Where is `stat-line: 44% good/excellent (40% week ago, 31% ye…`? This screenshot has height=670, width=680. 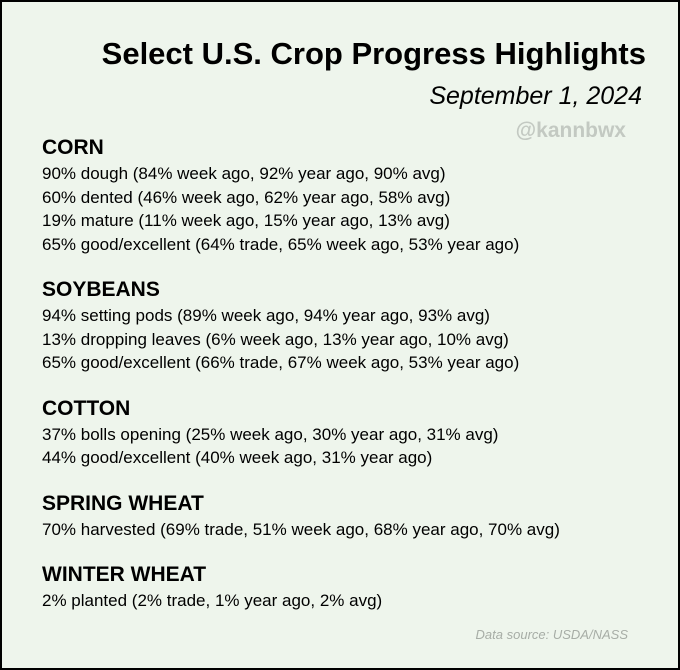 stat-line: 44% good/excellent (40% week ago, 31% ye… is located at coordinates (237, 457).